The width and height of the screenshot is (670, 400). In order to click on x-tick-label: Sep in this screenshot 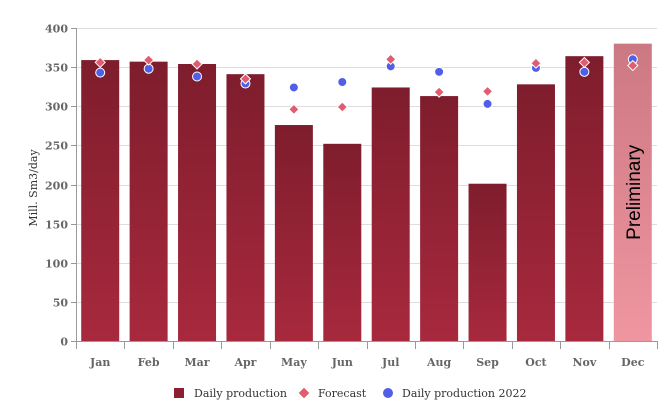, I will do `click(487, 362)`.